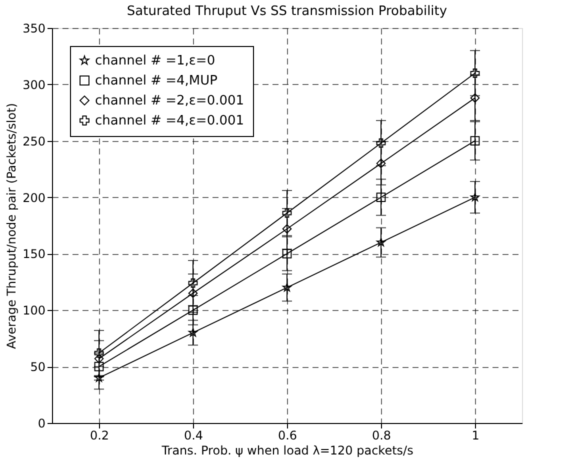  What do you see at coordinates (34, 254) in the screenshot?
I see `y-tick-label: 150` at bounding box center [34, 254].